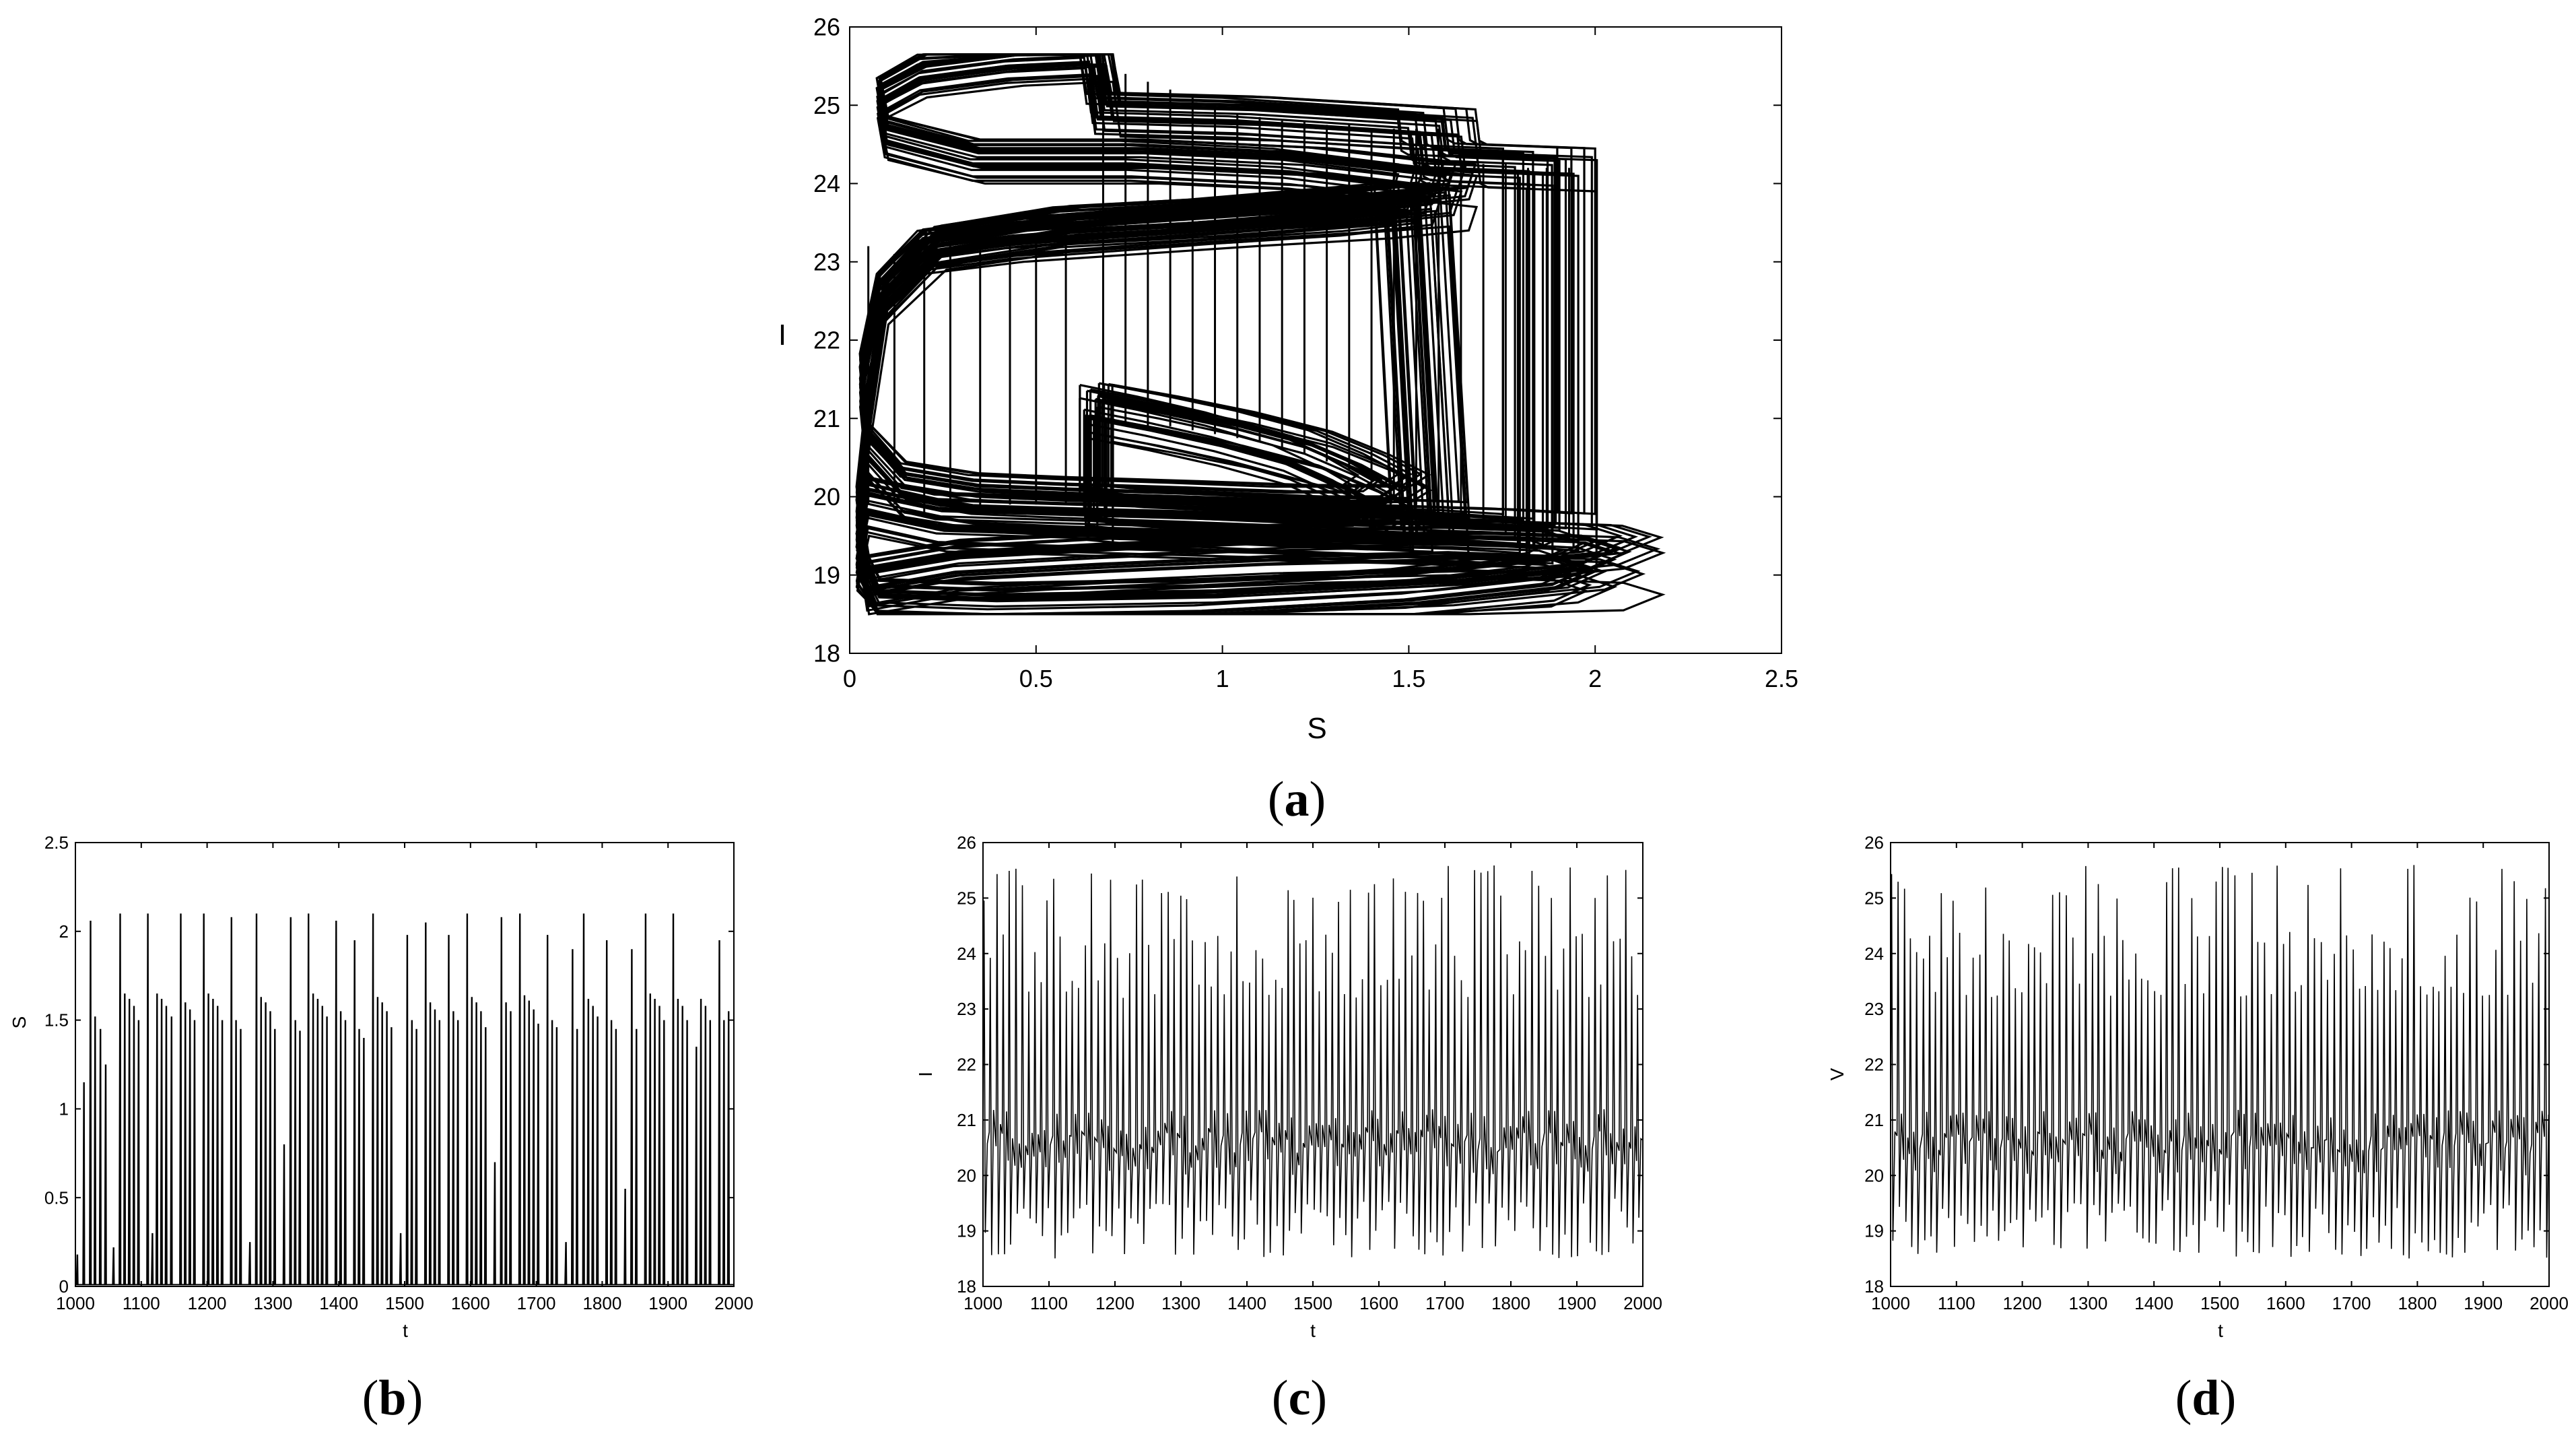 This screenshot has height=1442, width=2576. I want to click on x-tick-label-b: 1700, so click(536, 1303).